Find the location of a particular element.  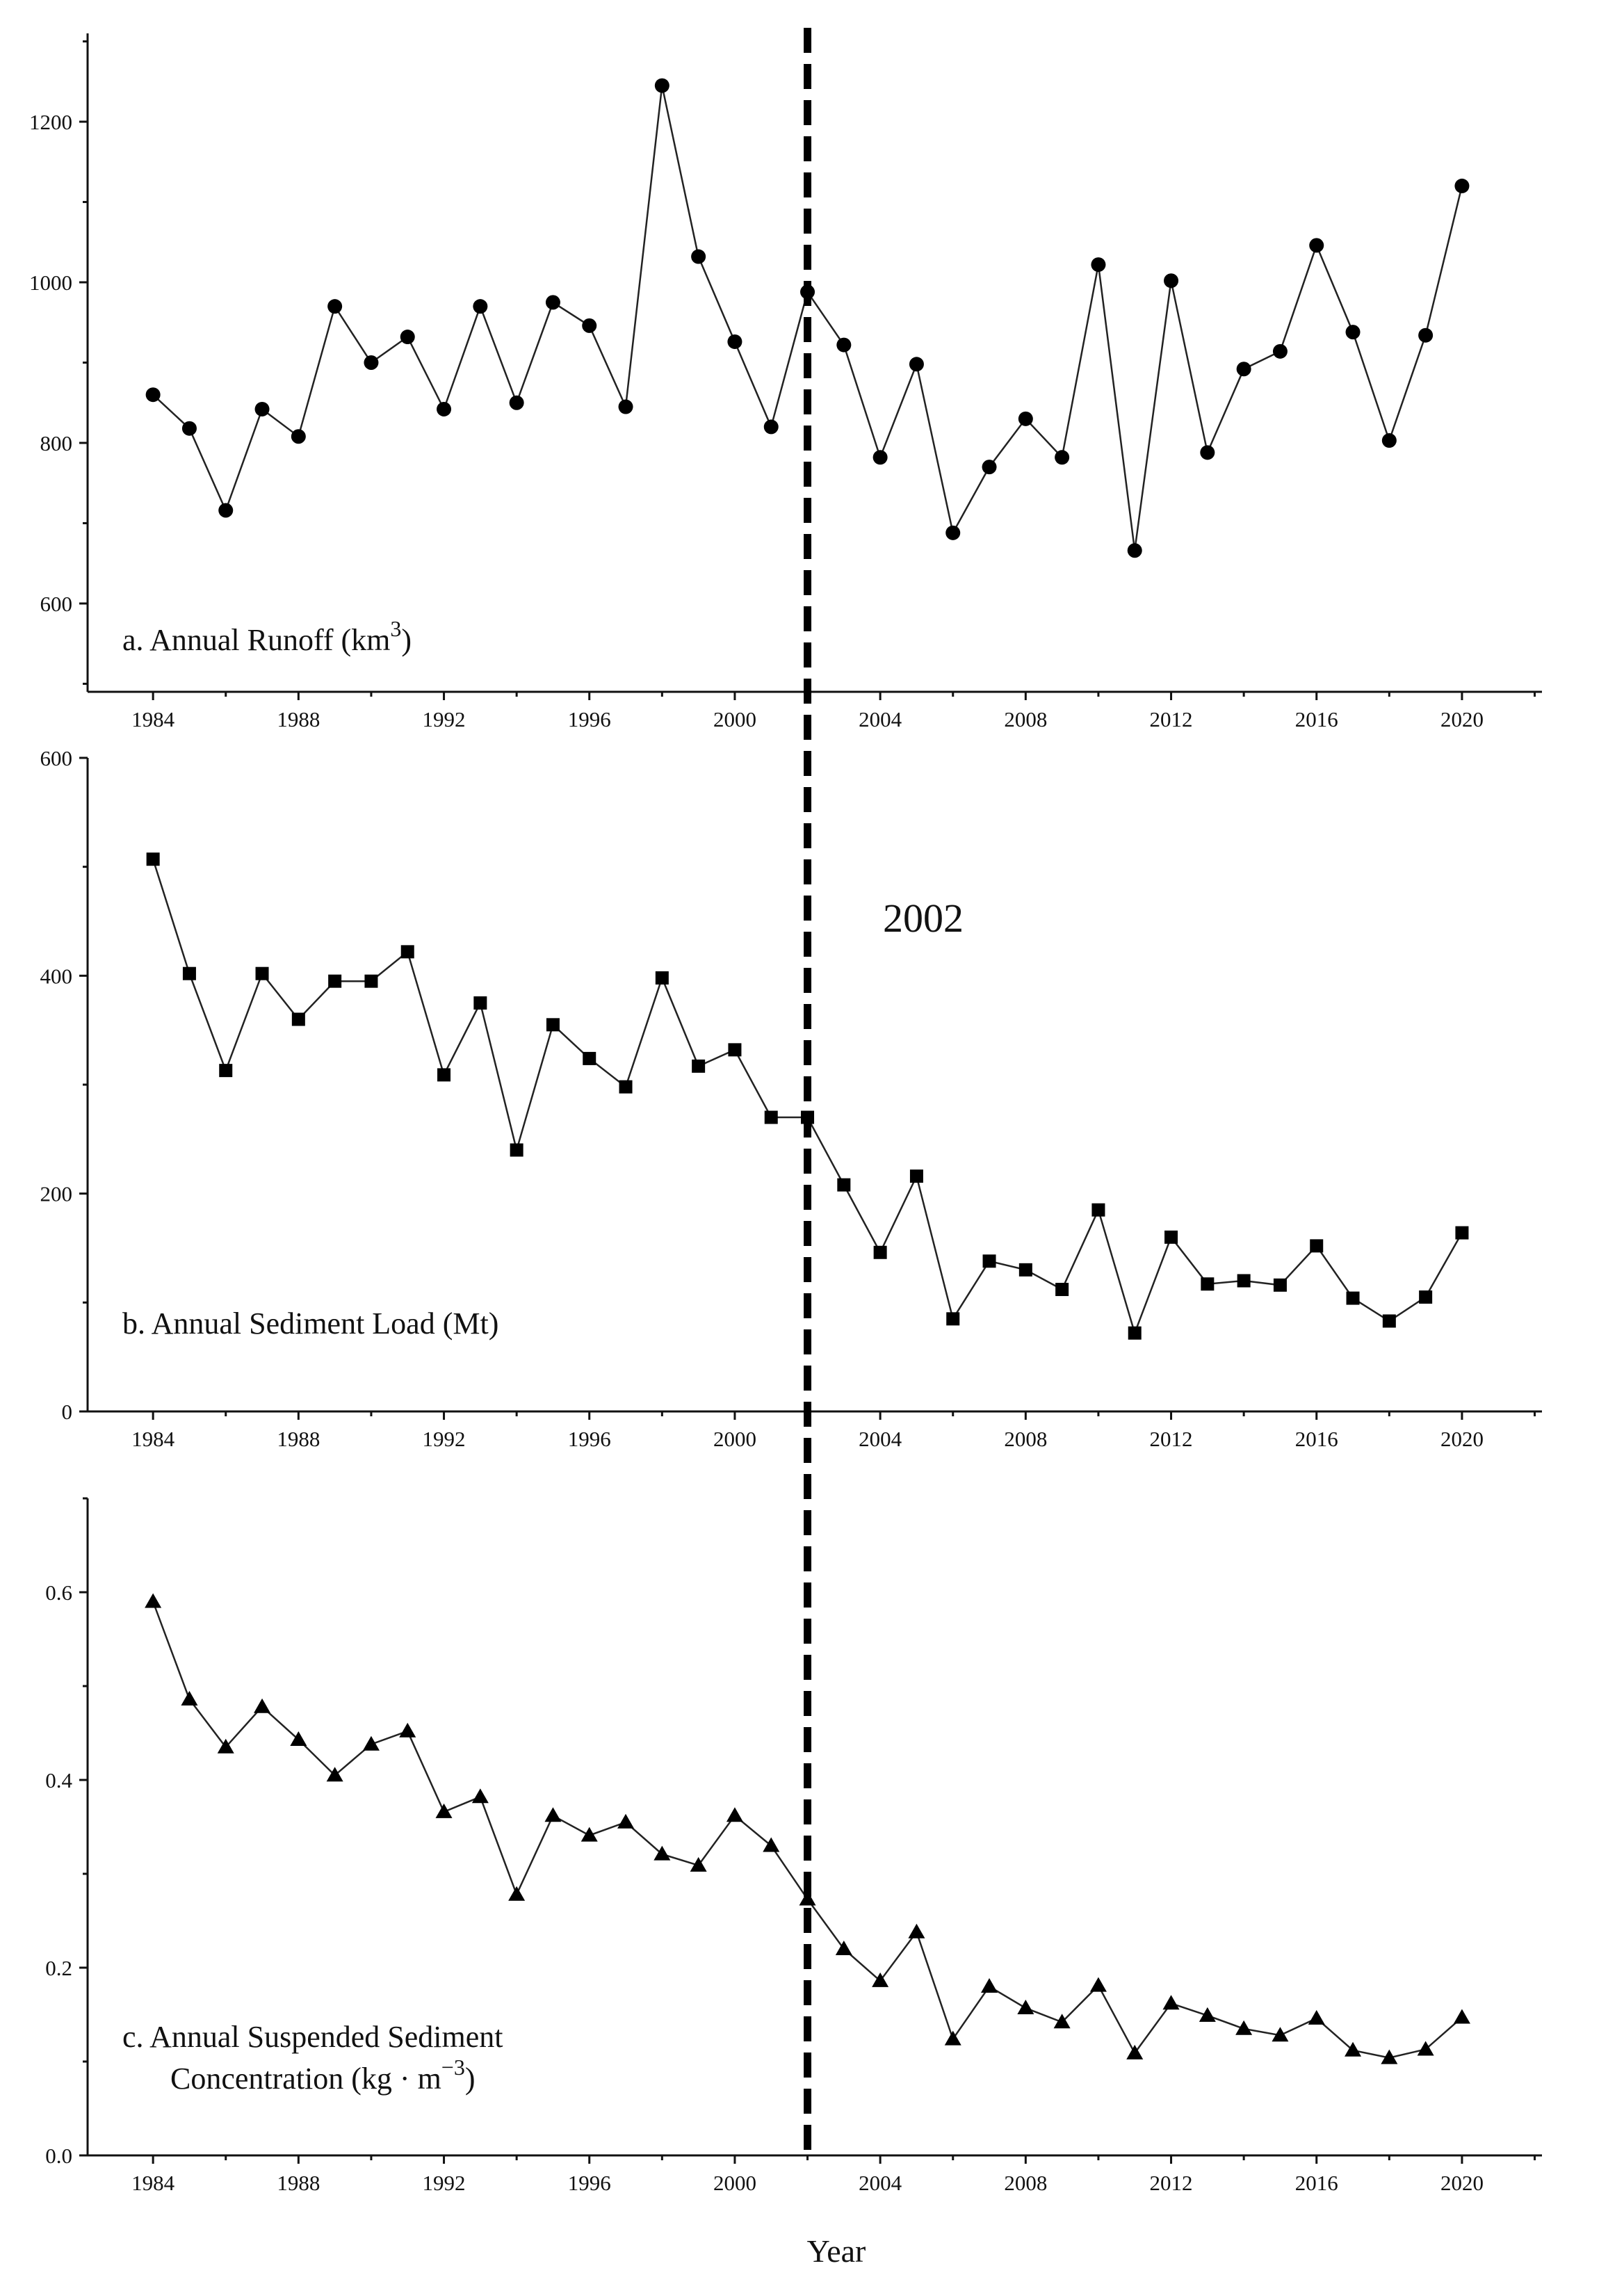

concentration-y-tick-label: 0.4 is located at coordinates (58, 1780).